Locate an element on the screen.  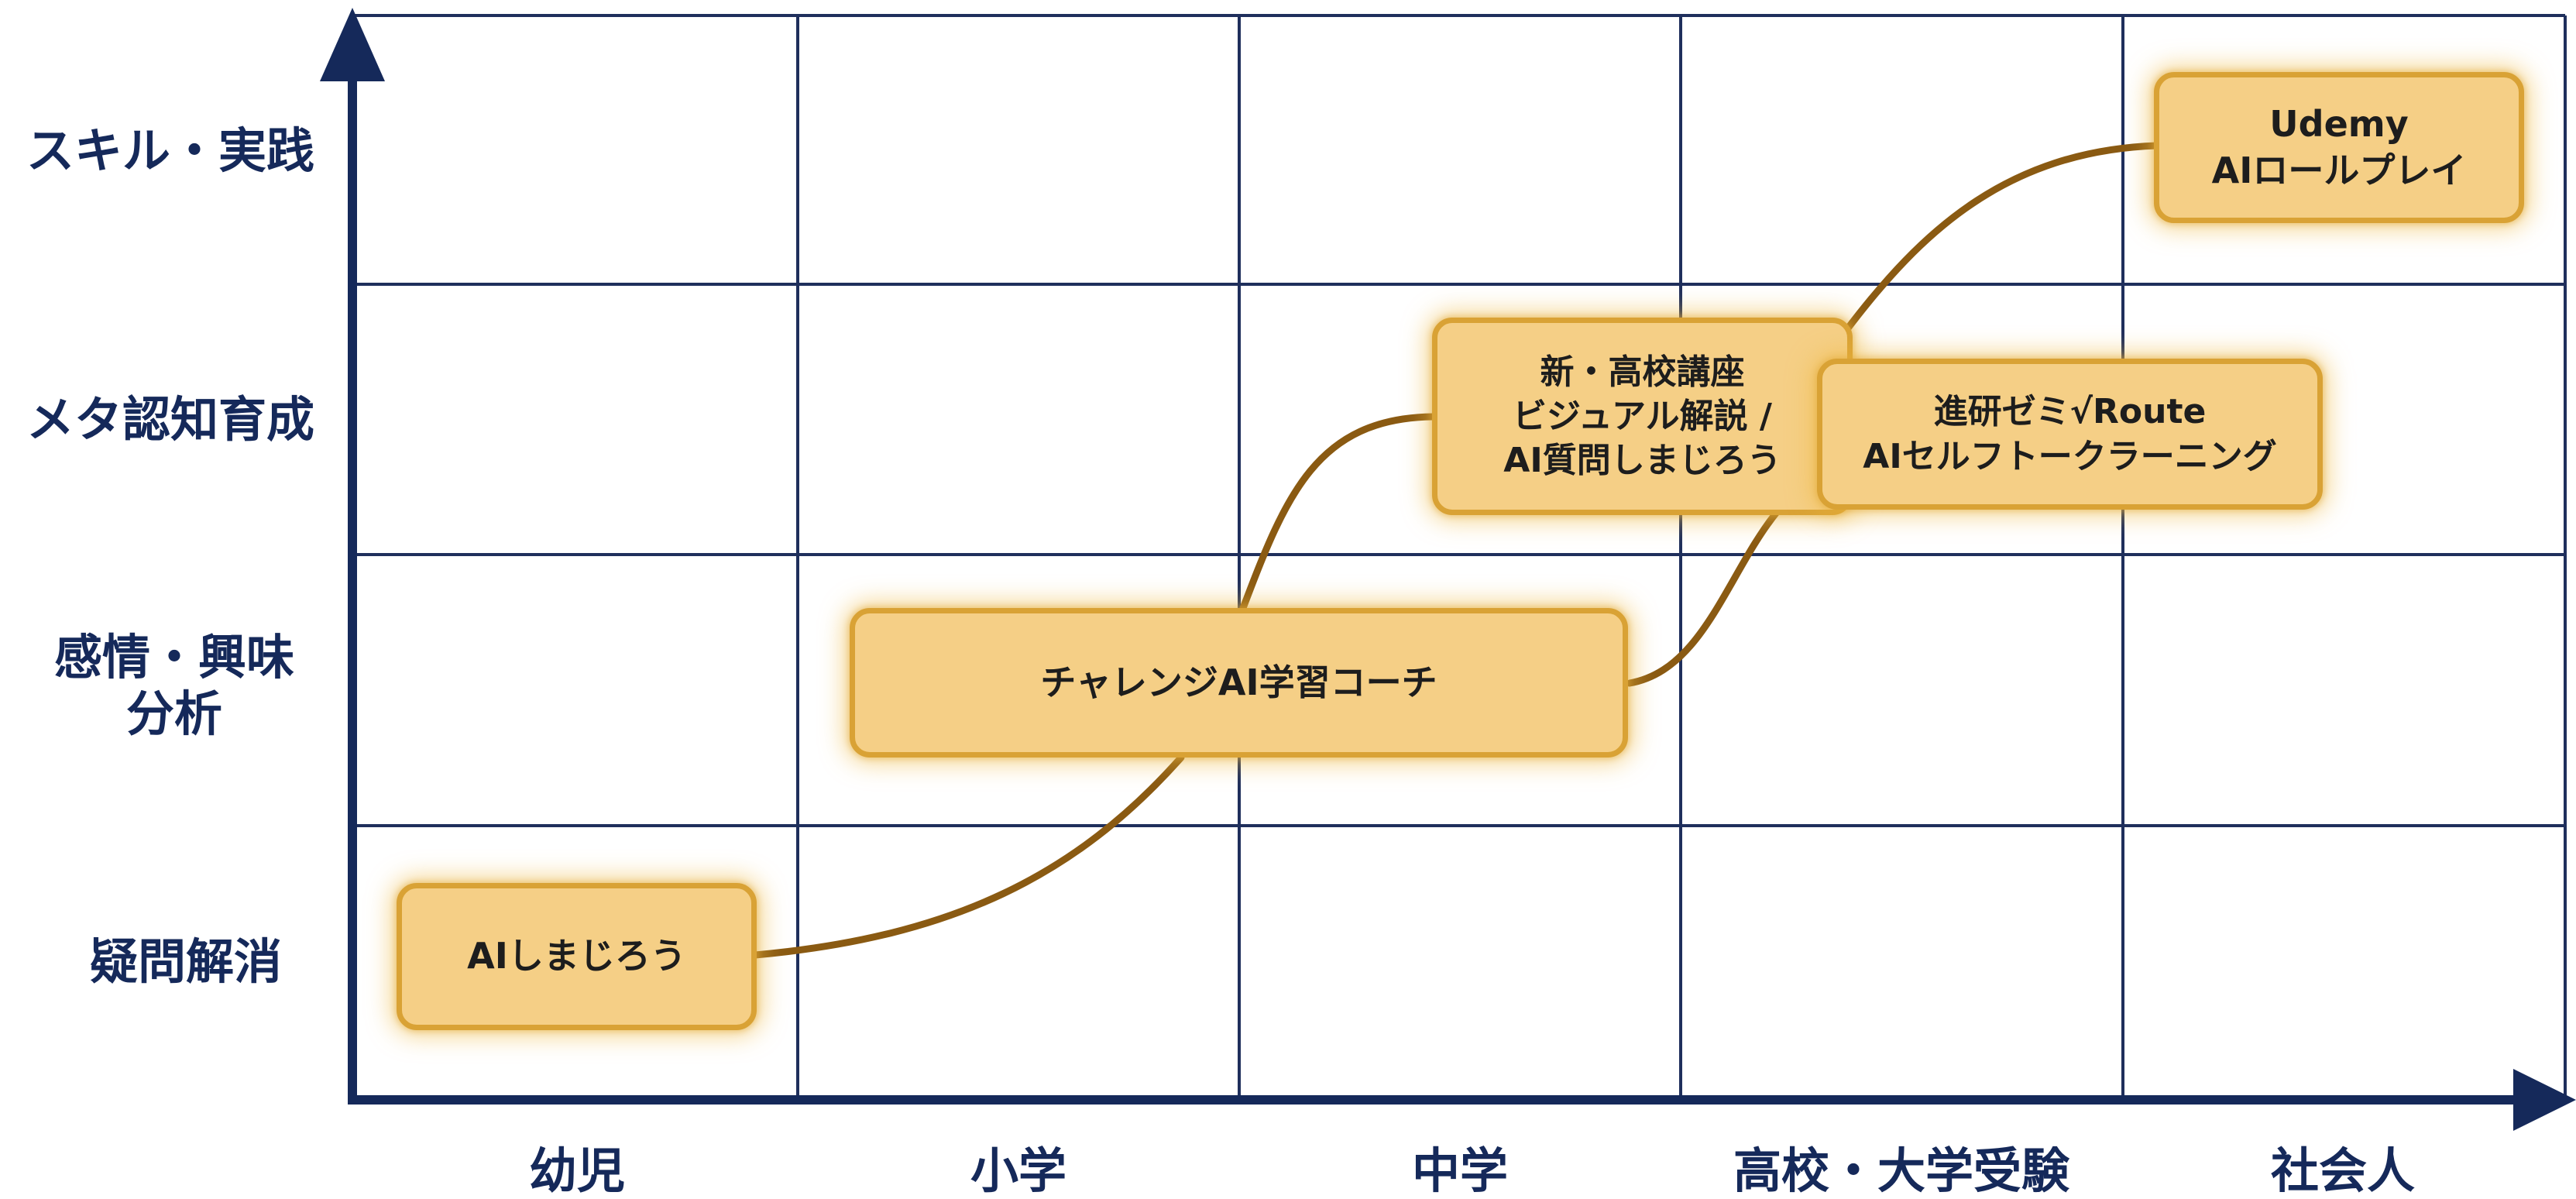
node-shin-koukou: 新・高校講座 ビジュアル解説 / AI質問しまじろう is located at coordinates (1642, 416).